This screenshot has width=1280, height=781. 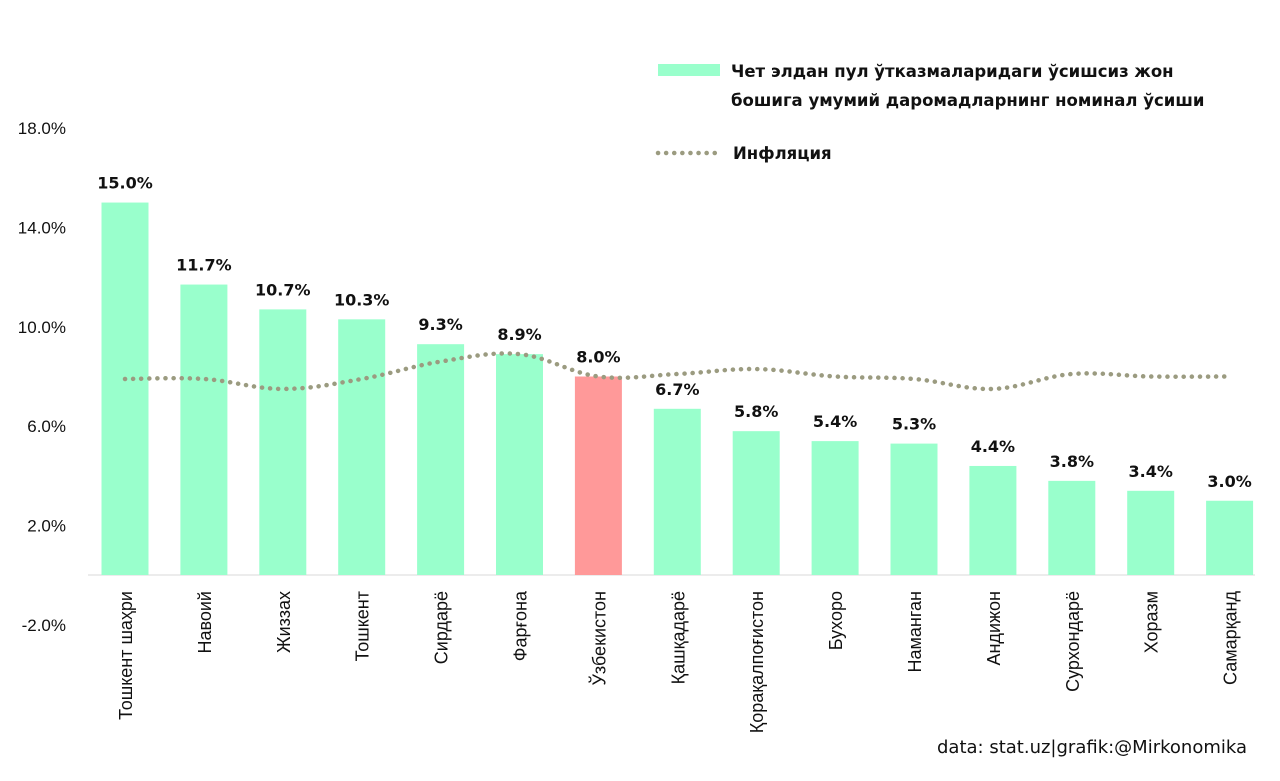 I want to click on data-label: 5.4%, so click(x=835, y=421).